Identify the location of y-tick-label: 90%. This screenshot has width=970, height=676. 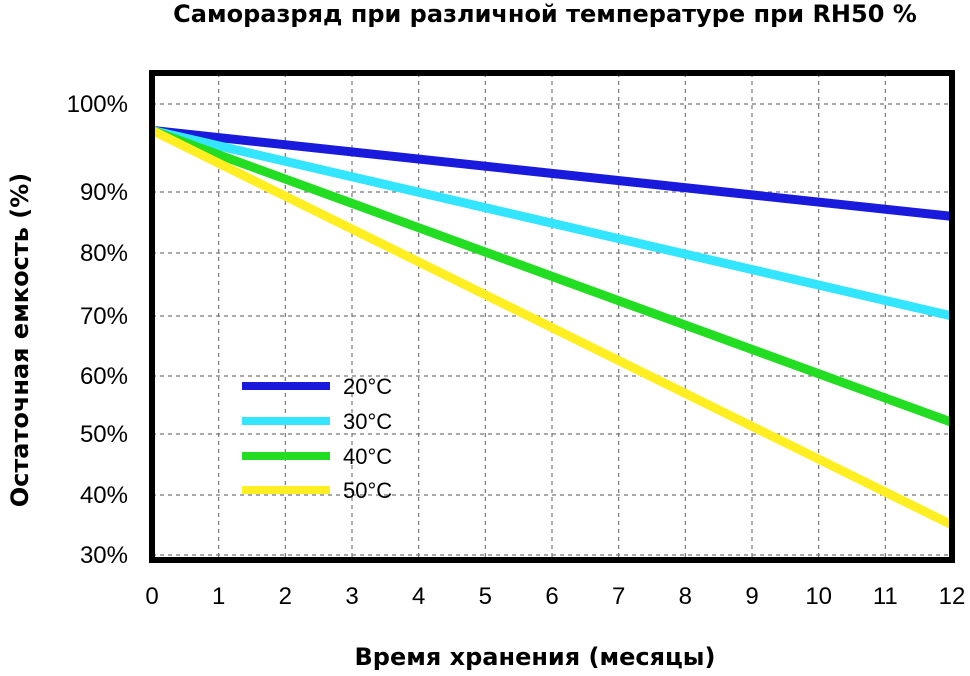
(104, 192).